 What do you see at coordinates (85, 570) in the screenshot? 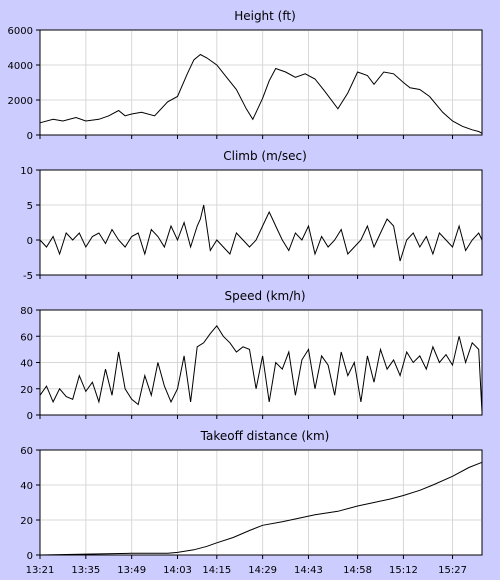
I see `x-tick-label: 13:35` at bounding box center [85, 570].